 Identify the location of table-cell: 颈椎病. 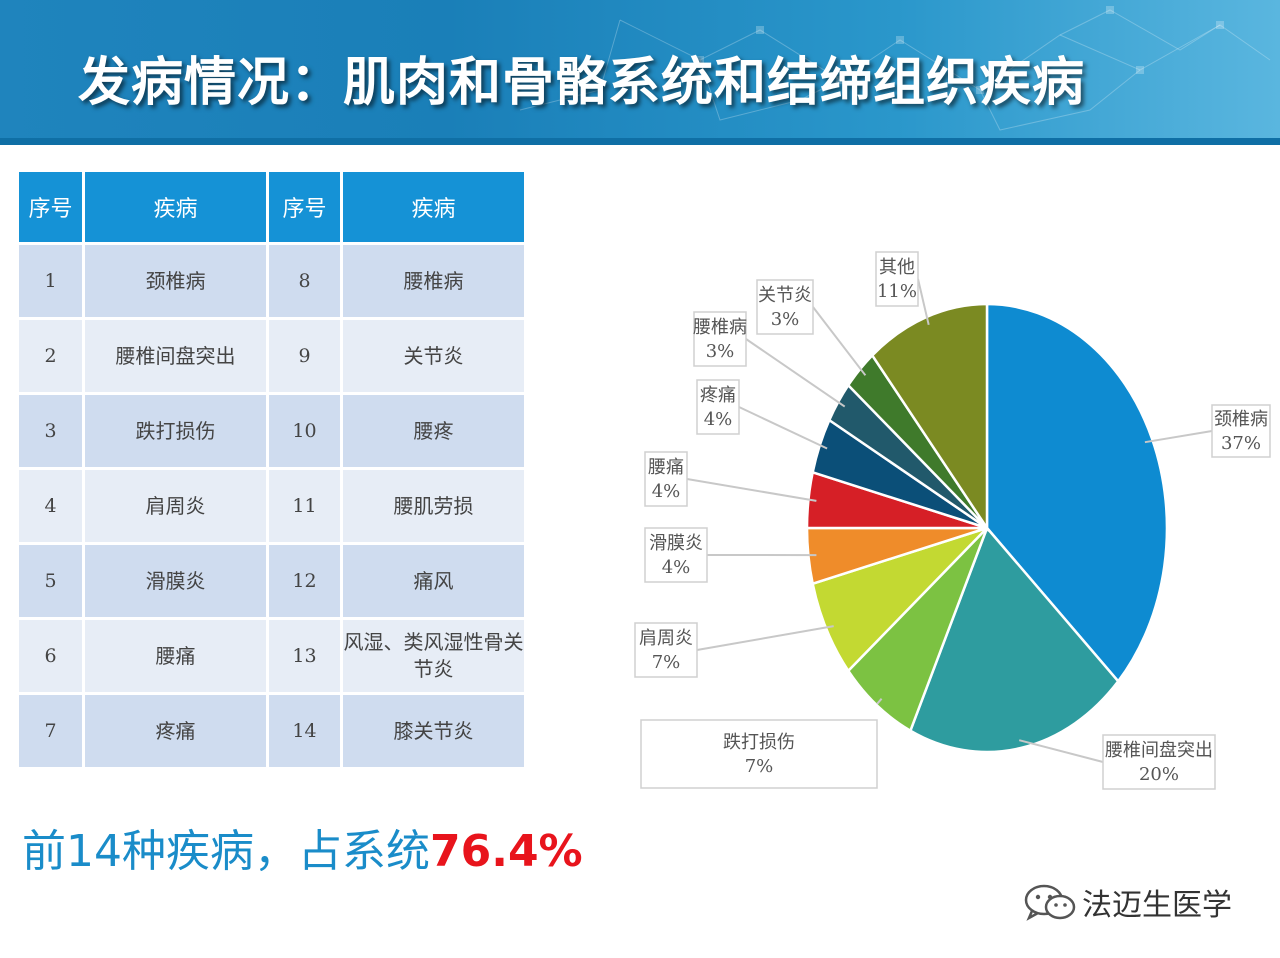
(177, 282).